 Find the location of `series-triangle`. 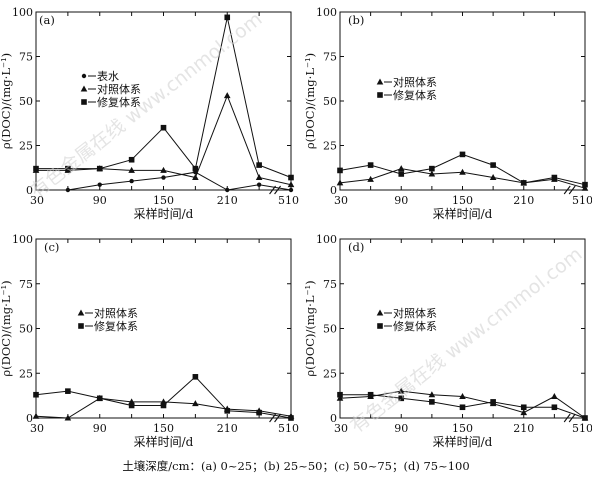

series-triangle is located at coordinates (163, 140).